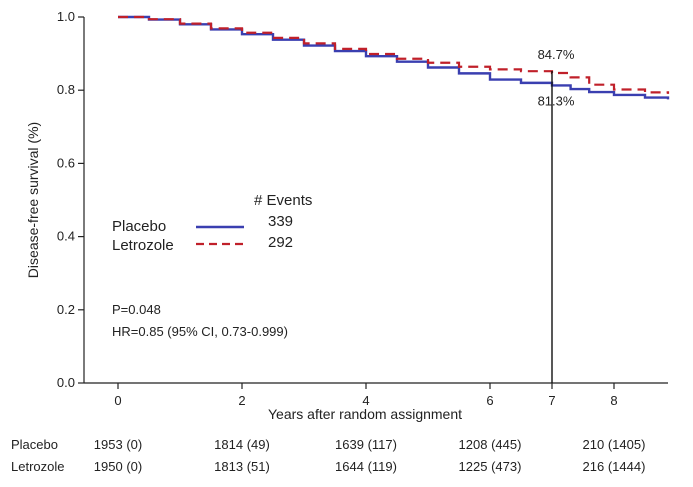  Describe the element at coordinates (366, 466) in the screenshot. I see `risk-cell: 1644 (119)` at that location.